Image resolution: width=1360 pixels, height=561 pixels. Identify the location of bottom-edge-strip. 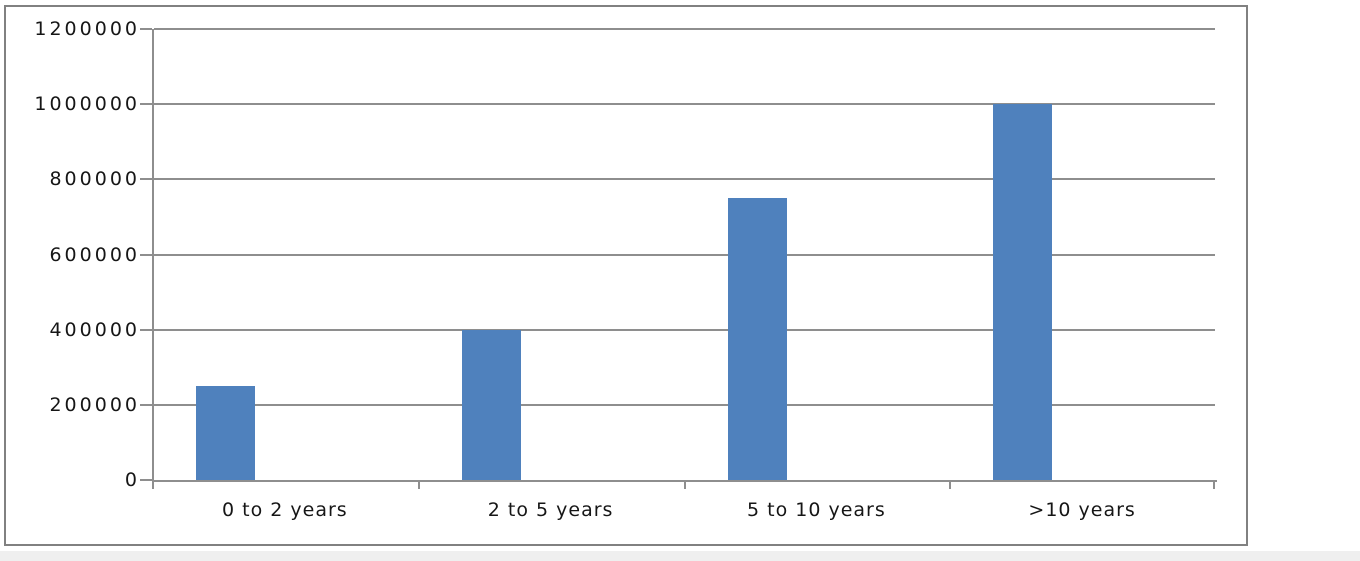
(680, 556).